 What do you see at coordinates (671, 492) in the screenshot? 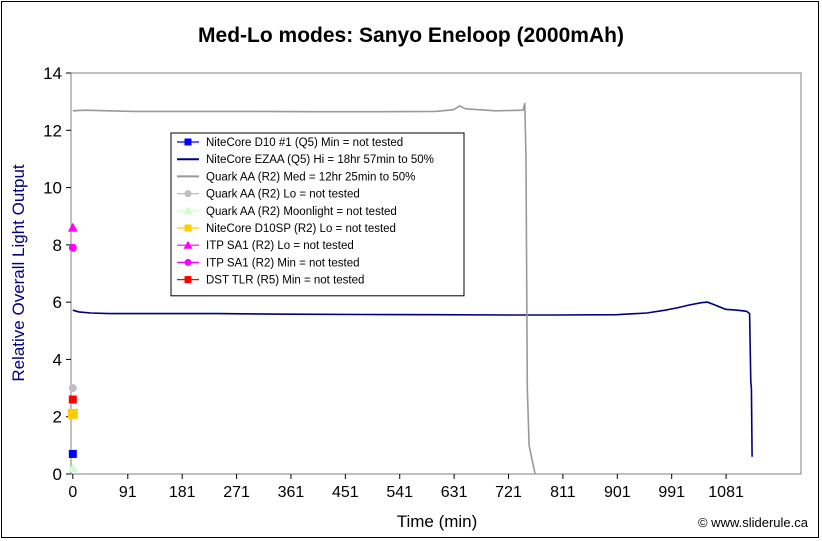
I see `x-tick-label: 991` at bounding box center [671, 492].